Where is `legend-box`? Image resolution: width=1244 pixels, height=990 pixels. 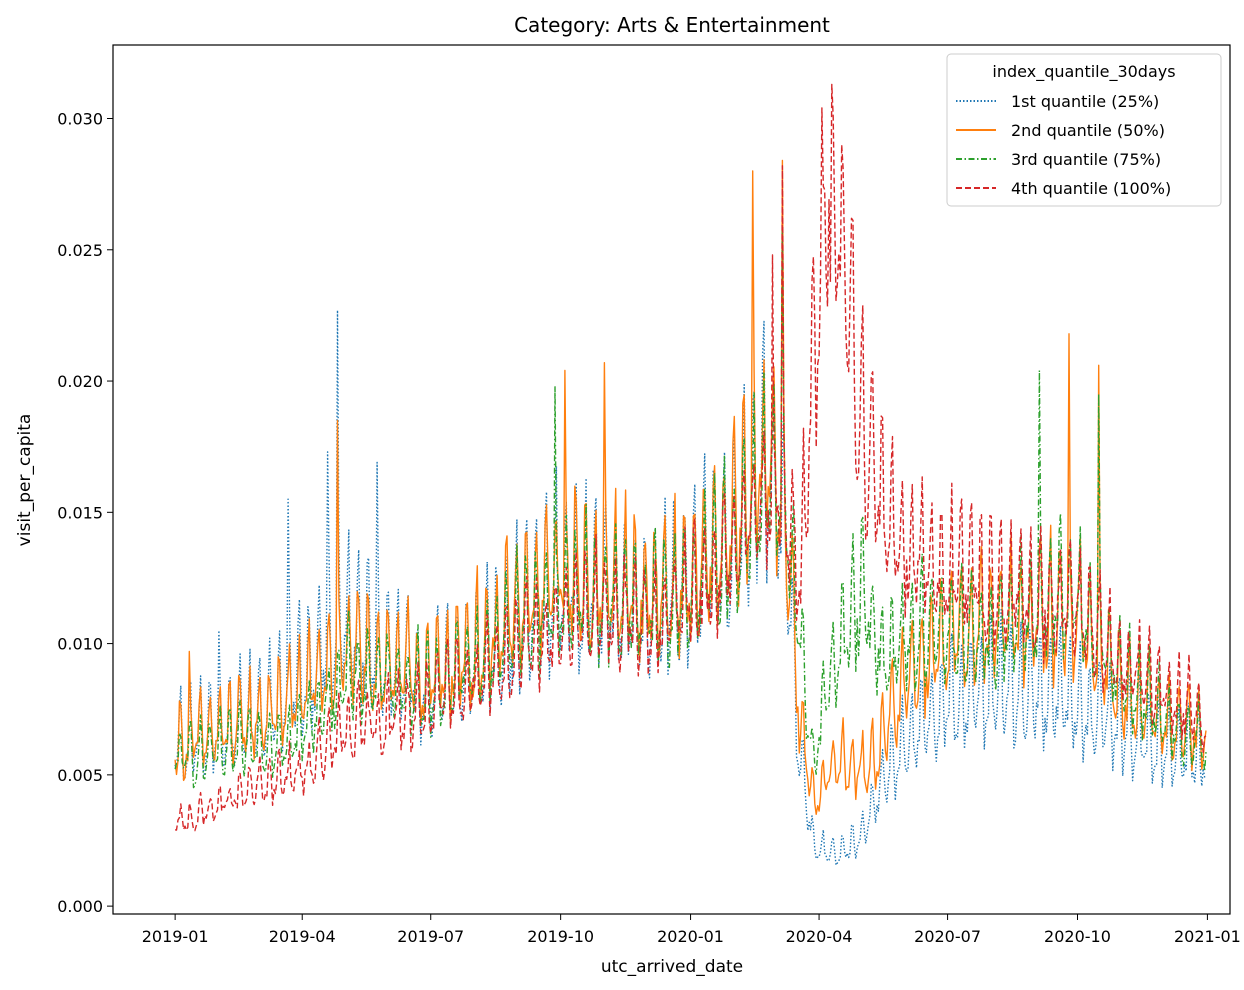 legend-box is located at coordinates (1084, 130).